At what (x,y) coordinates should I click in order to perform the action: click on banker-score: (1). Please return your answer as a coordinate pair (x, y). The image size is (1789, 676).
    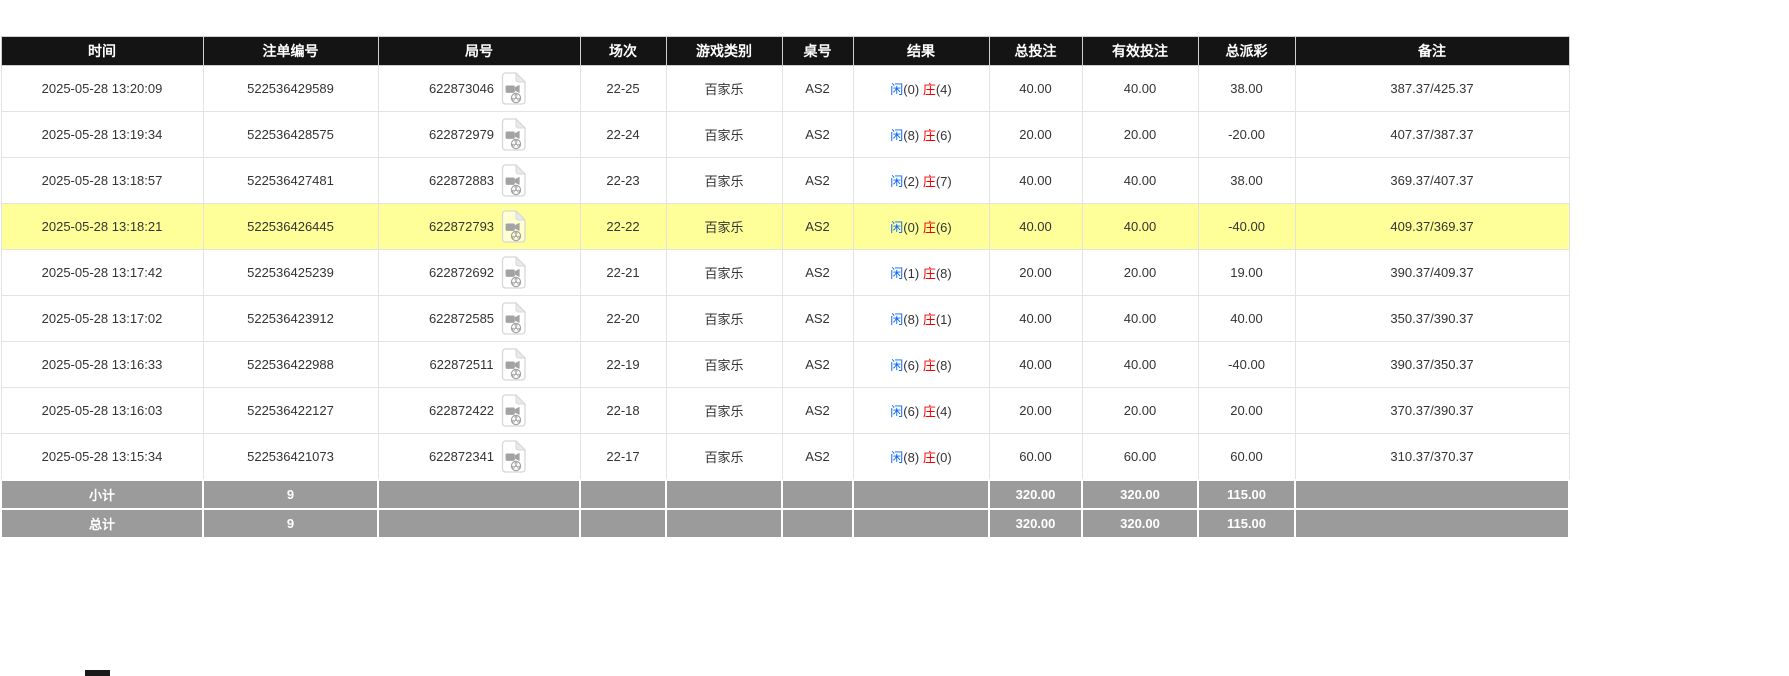
    Looking at the image, I should click on (943, 319).